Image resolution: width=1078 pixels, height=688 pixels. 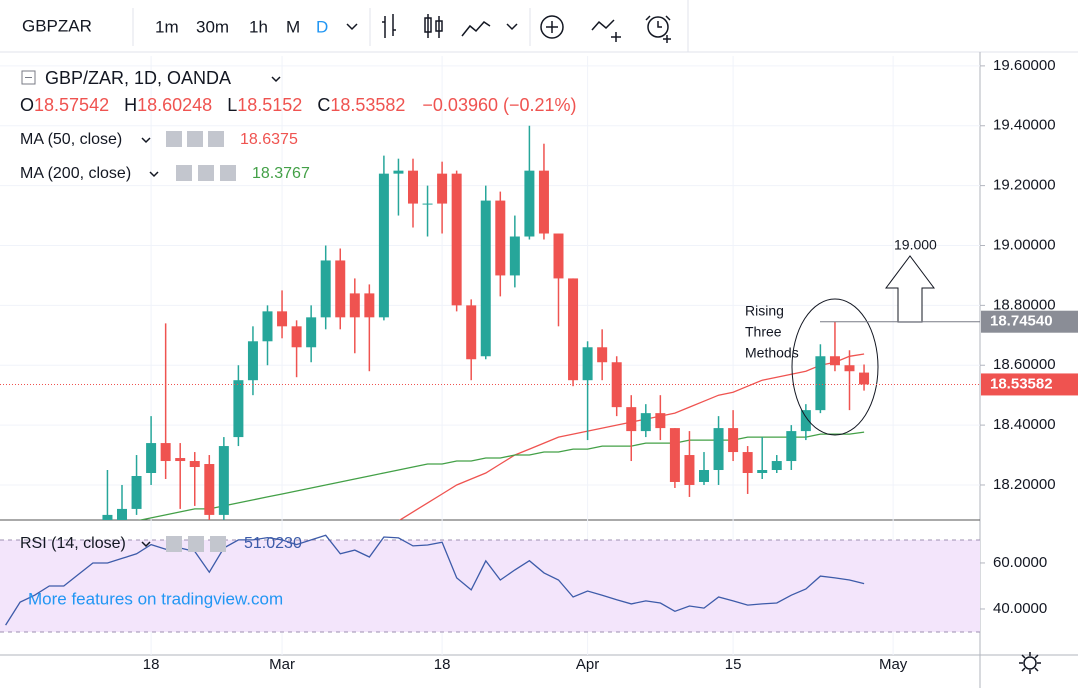 What do you see at coordinates (606, 30) in the screenshot?
I see `indicator-icon` at bounding box center [606, 30].